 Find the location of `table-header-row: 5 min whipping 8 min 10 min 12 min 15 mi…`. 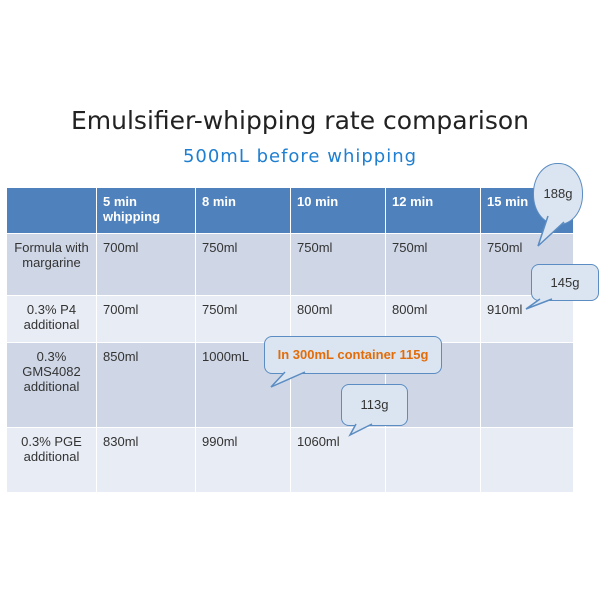

table-header-row: 5 min whipping 8 min 10 min 12 min 15 mi… is located at coordinates (290, 210).